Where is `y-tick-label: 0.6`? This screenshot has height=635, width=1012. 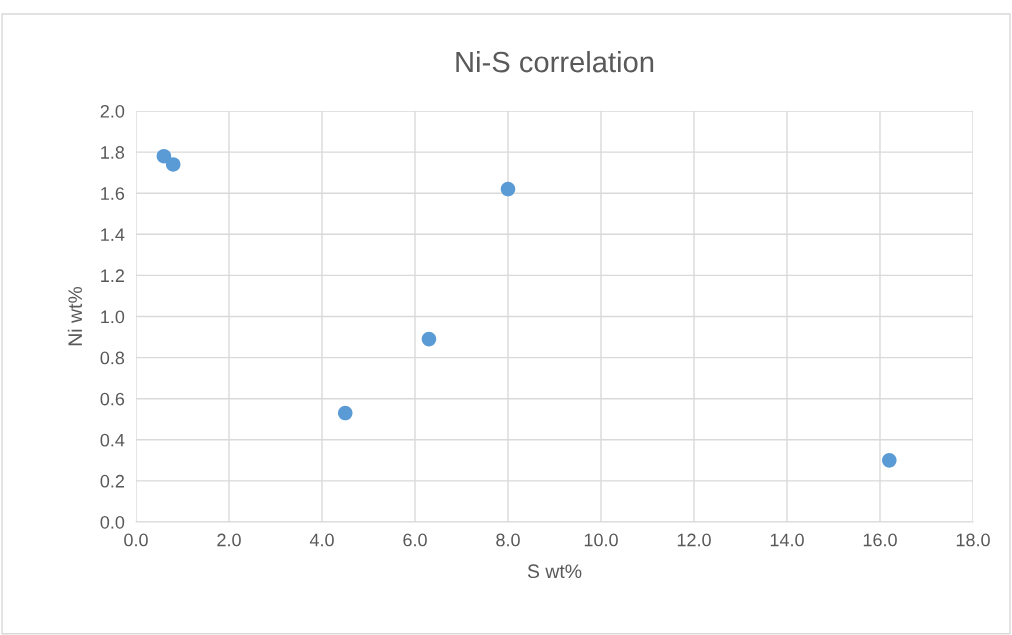 y-tick-label: 0.6 is located at coordinates (112, 399).